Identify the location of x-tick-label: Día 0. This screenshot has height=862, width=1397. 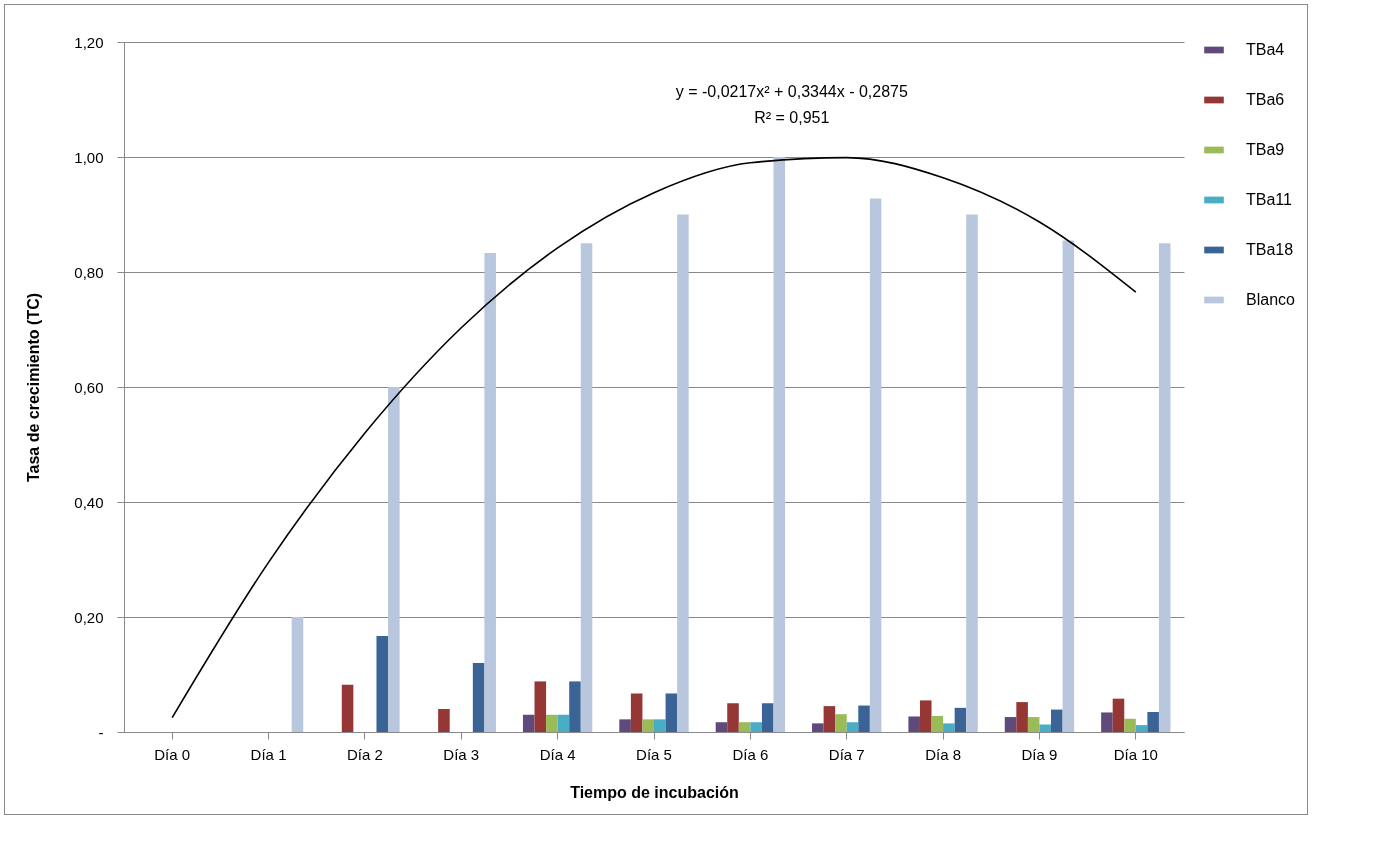
(172, 754).